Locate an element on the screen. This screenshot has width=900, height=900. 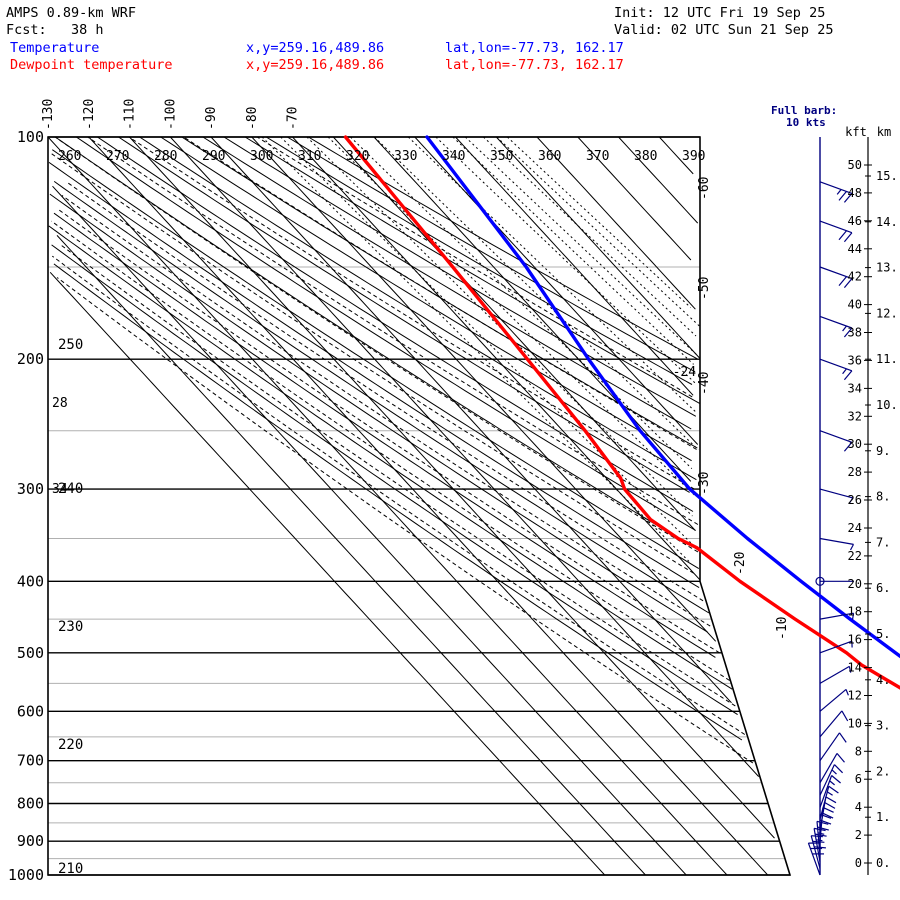
forecast-hour: Fcst: 38 h is located at coordinates (55, 30).